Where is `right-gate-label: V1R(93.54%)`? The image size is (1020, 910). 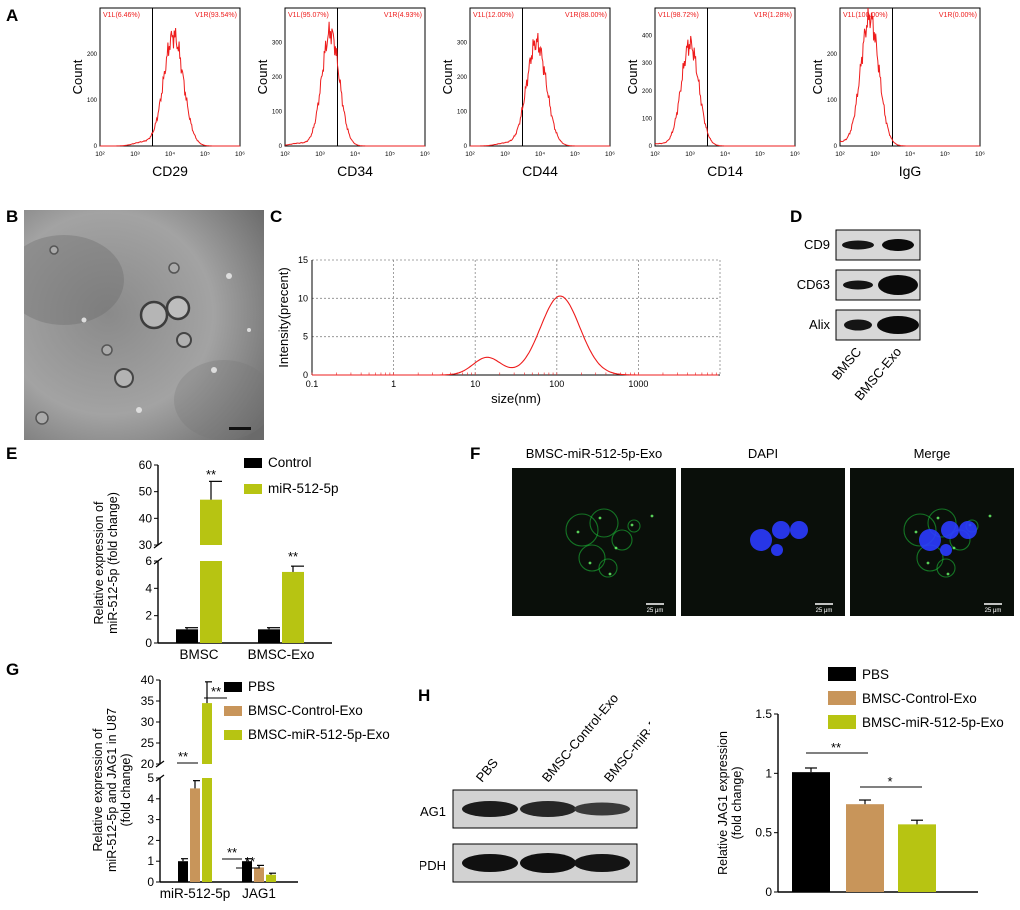
right-gate-label: V1R(93.54%) is located at coordinates (216, 15).